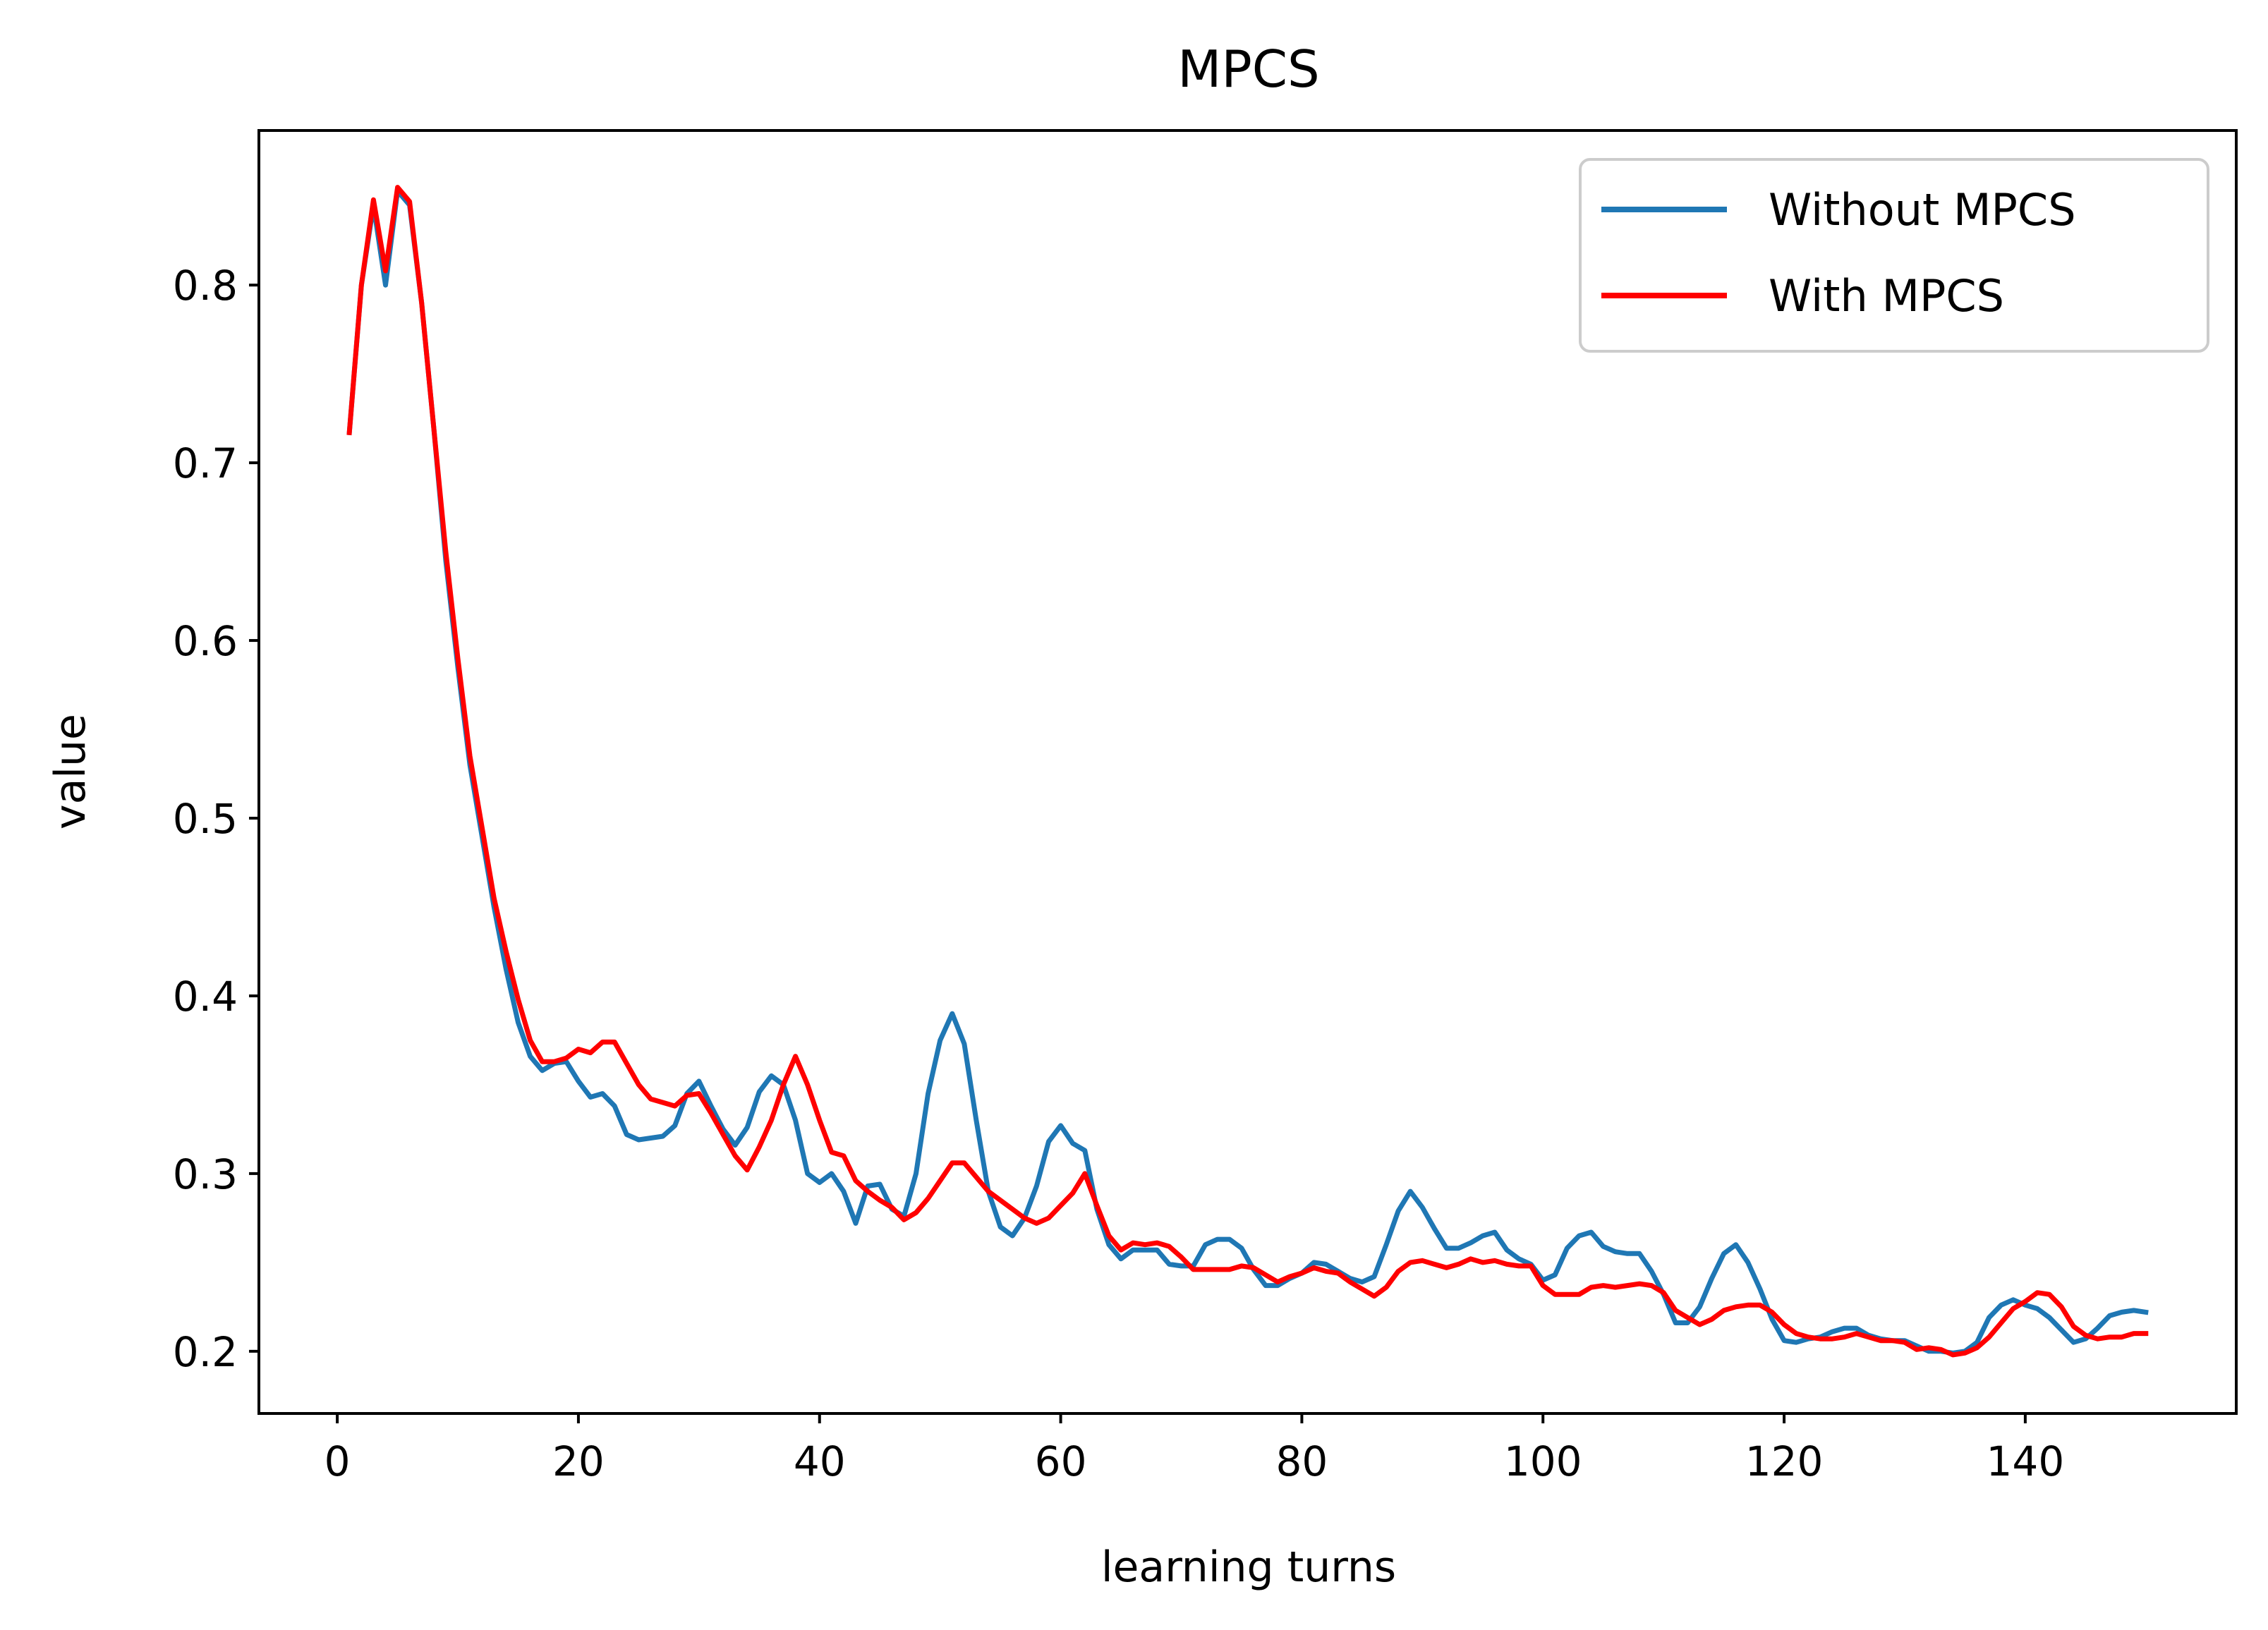 This screenshot has height=1630, width=2268. Describe the element at coordinates (338, 1461) in the screenshot. I see `x-tick-label: 0` at that location.